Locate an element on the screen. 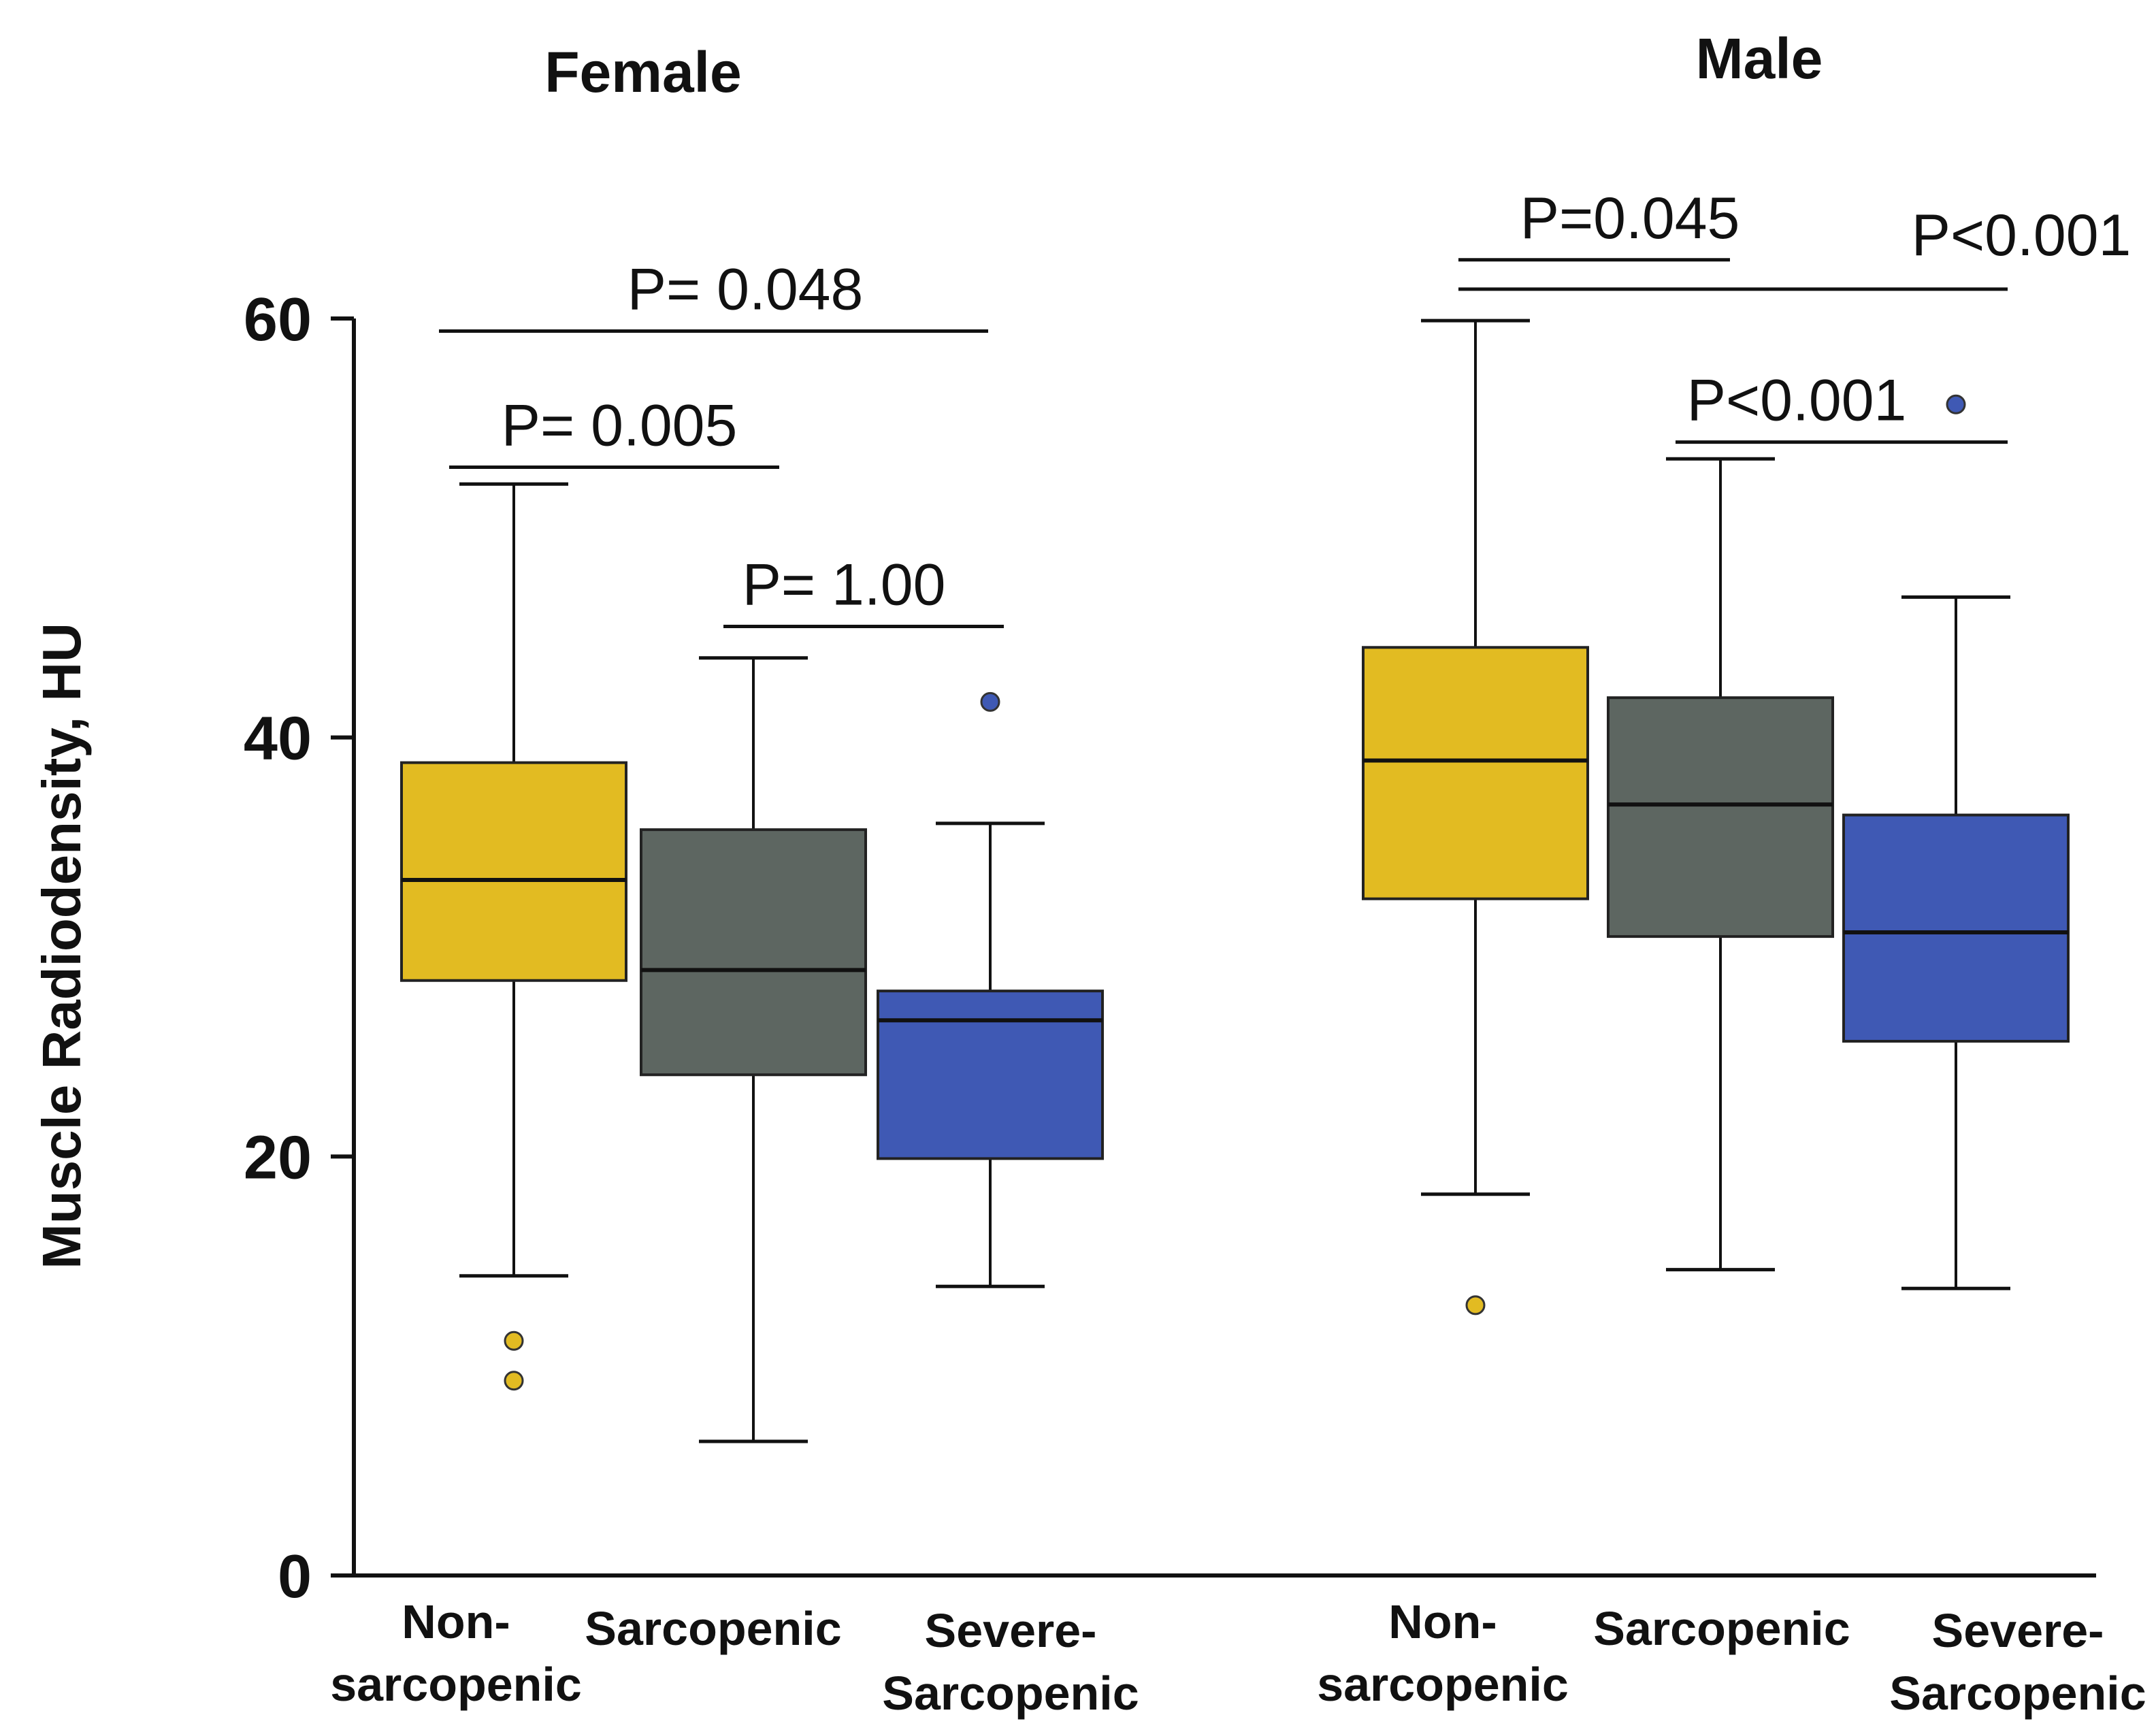  y-tick-label: 40 is located at coordinates (278, 739).